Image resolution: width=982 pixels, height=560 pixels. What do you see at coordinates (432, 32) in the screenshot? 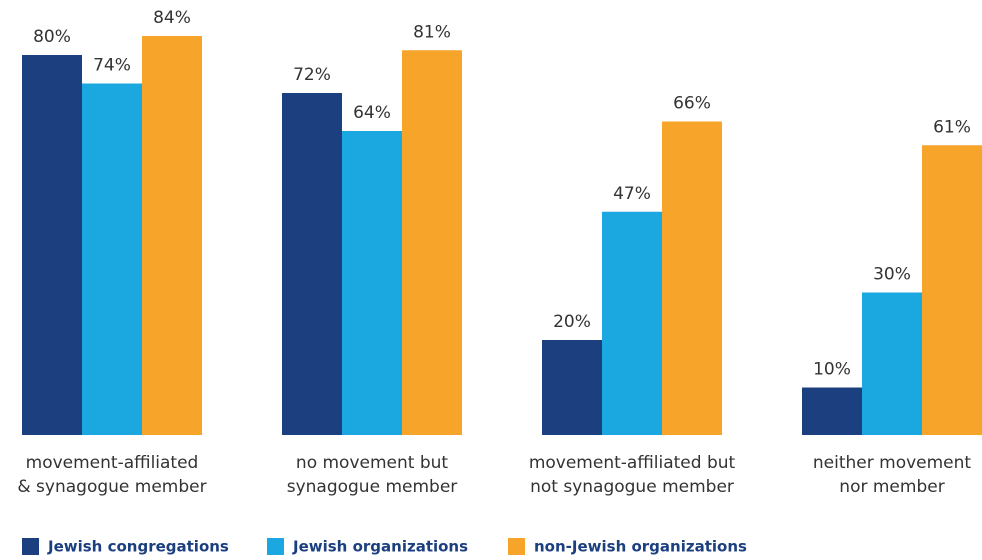
I see `data-label: 81%` at bounding box center [432, 32].